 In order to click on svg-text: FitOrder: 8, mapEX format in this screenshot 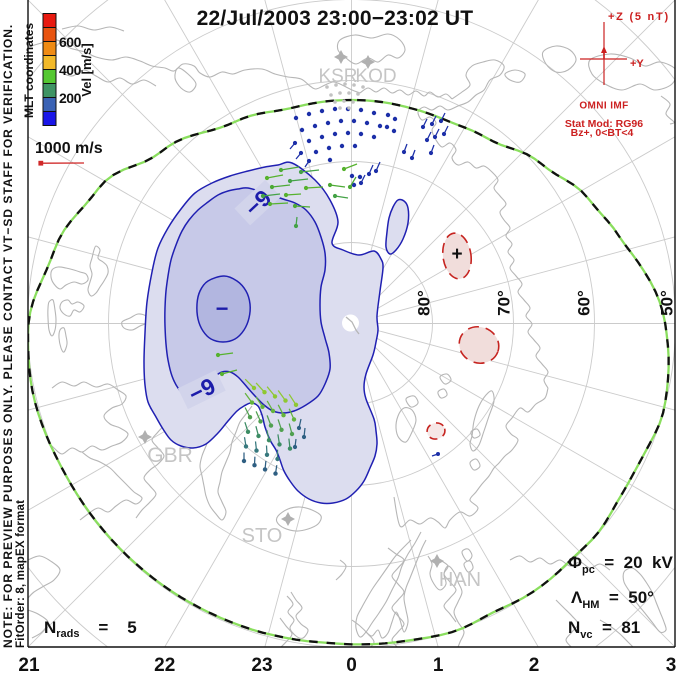, I will do `click(21, 574)`.